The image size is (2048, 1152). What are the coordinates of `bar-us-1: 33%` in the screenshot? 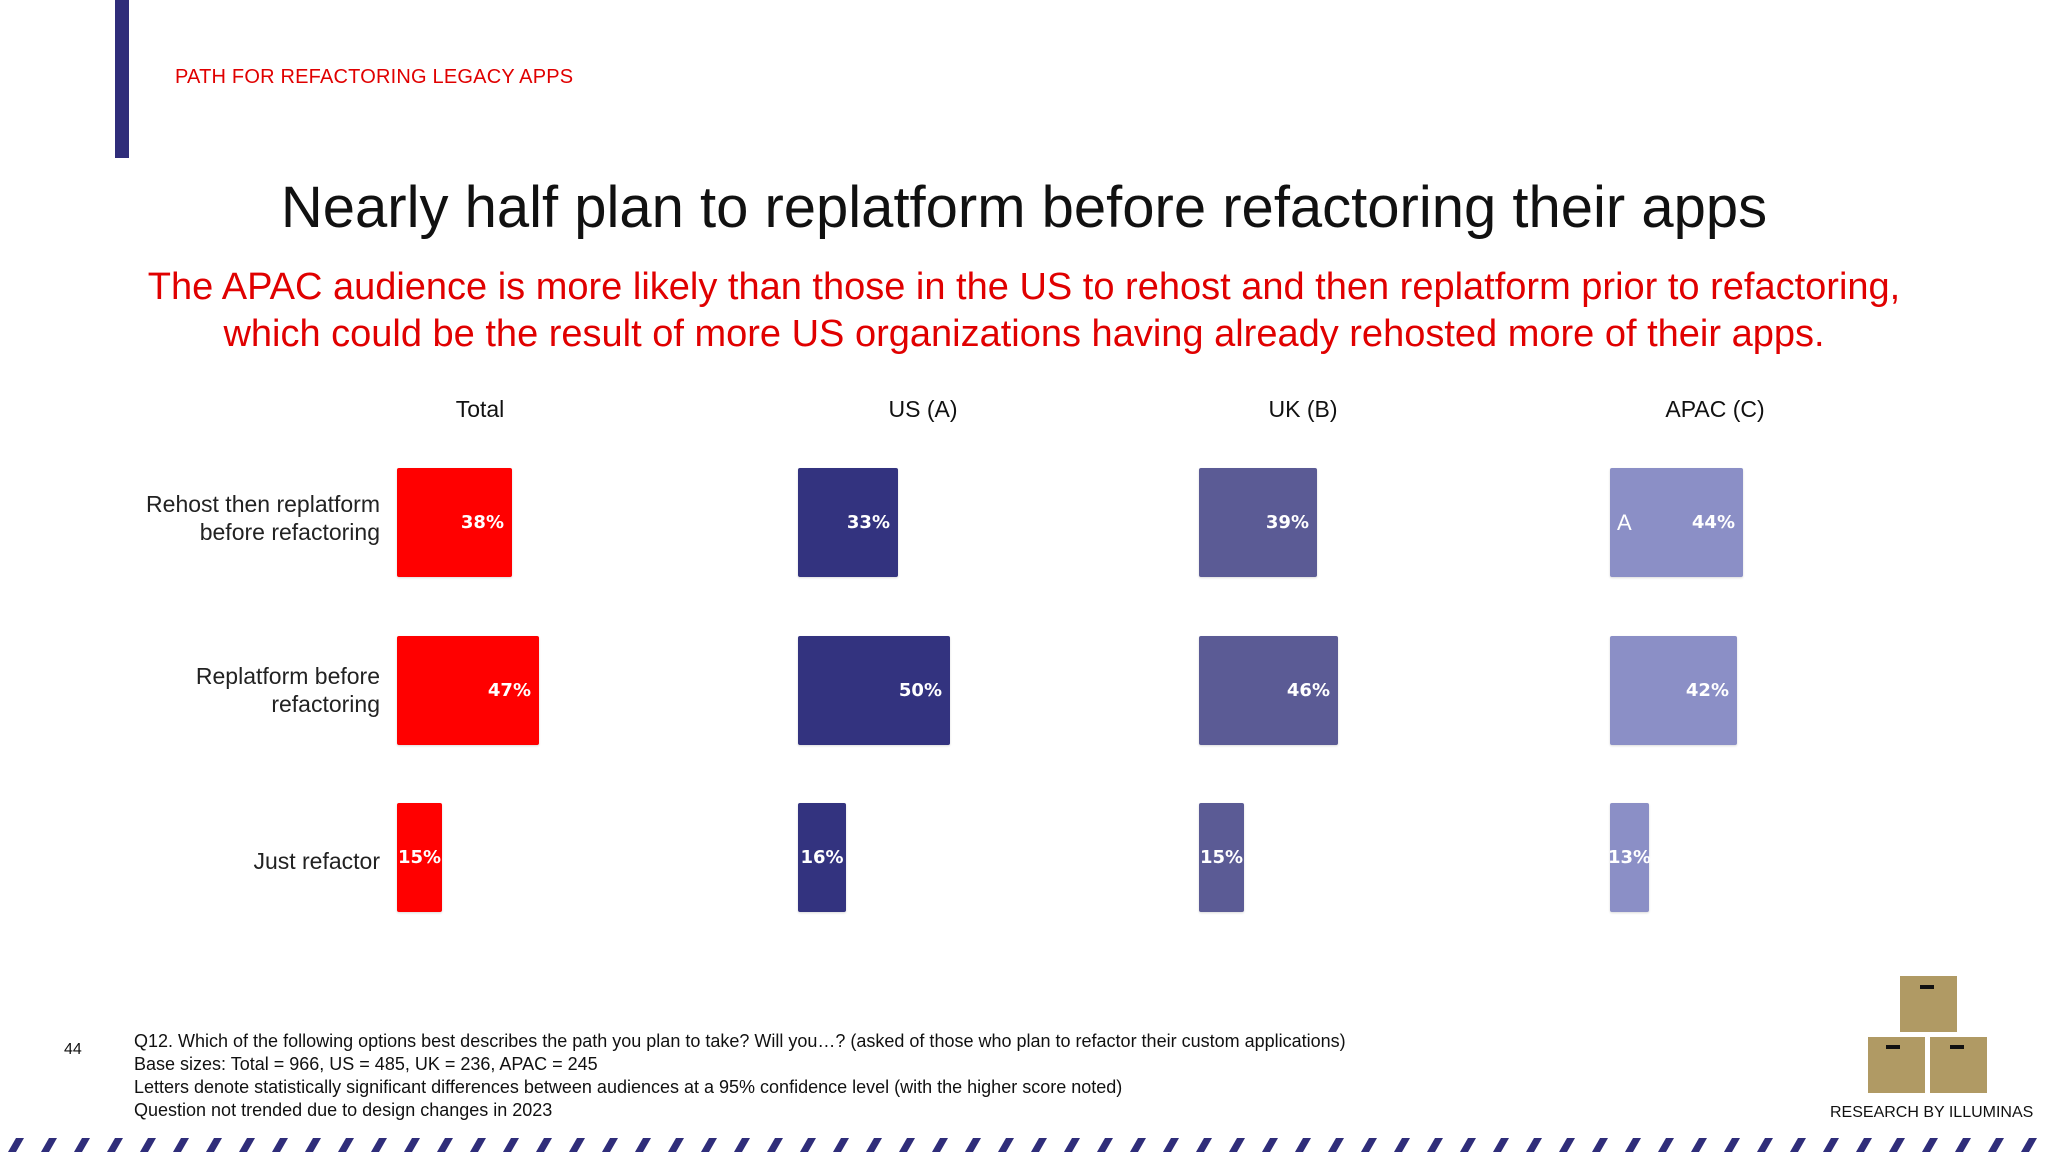 It's located at (848, 522).